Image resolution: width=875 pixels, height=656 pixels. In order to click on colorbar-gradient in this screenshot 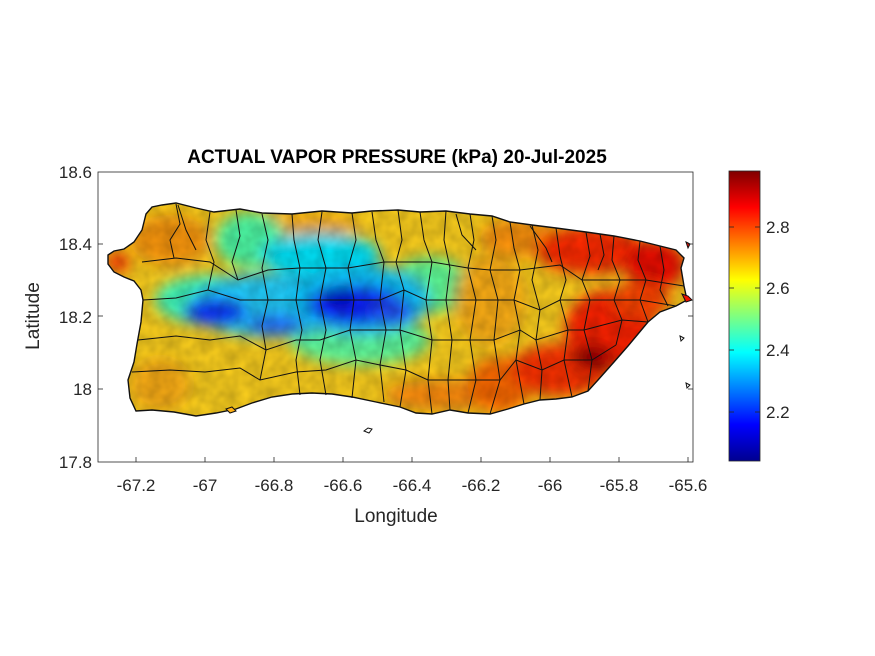, I will do `click(744, 316)`.